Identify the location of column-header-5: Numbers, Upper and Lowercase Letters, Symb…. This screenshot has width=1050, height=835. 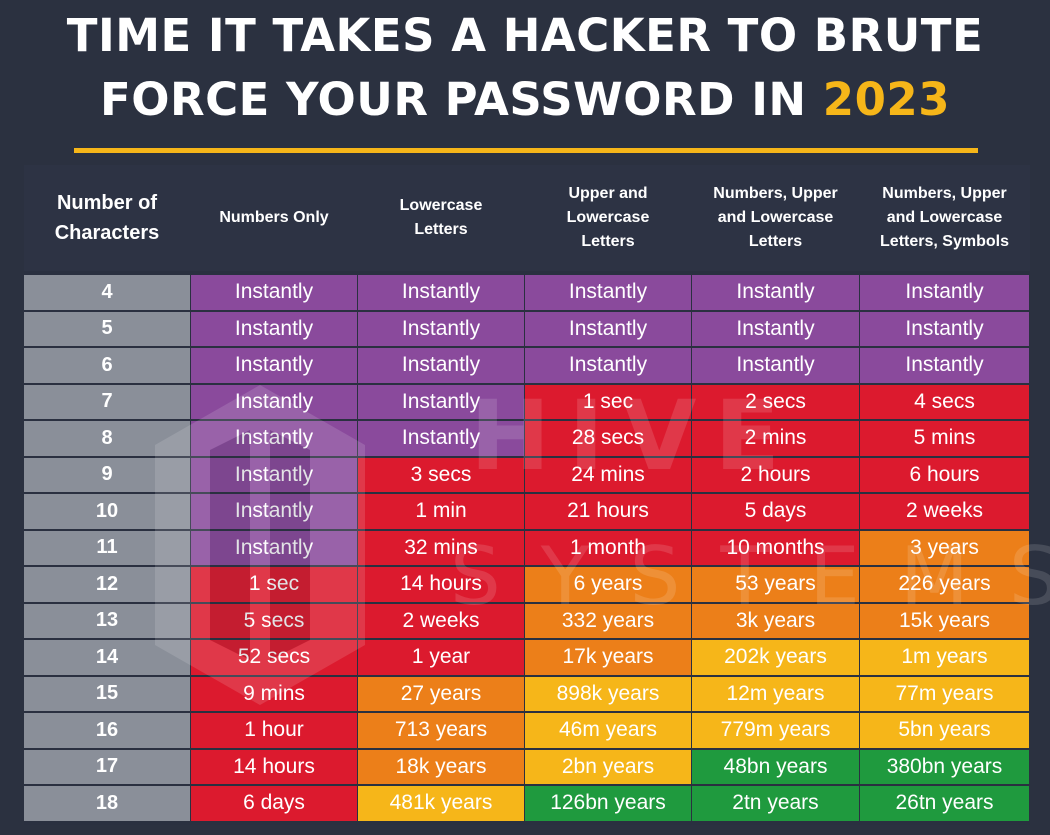
(944, 218).